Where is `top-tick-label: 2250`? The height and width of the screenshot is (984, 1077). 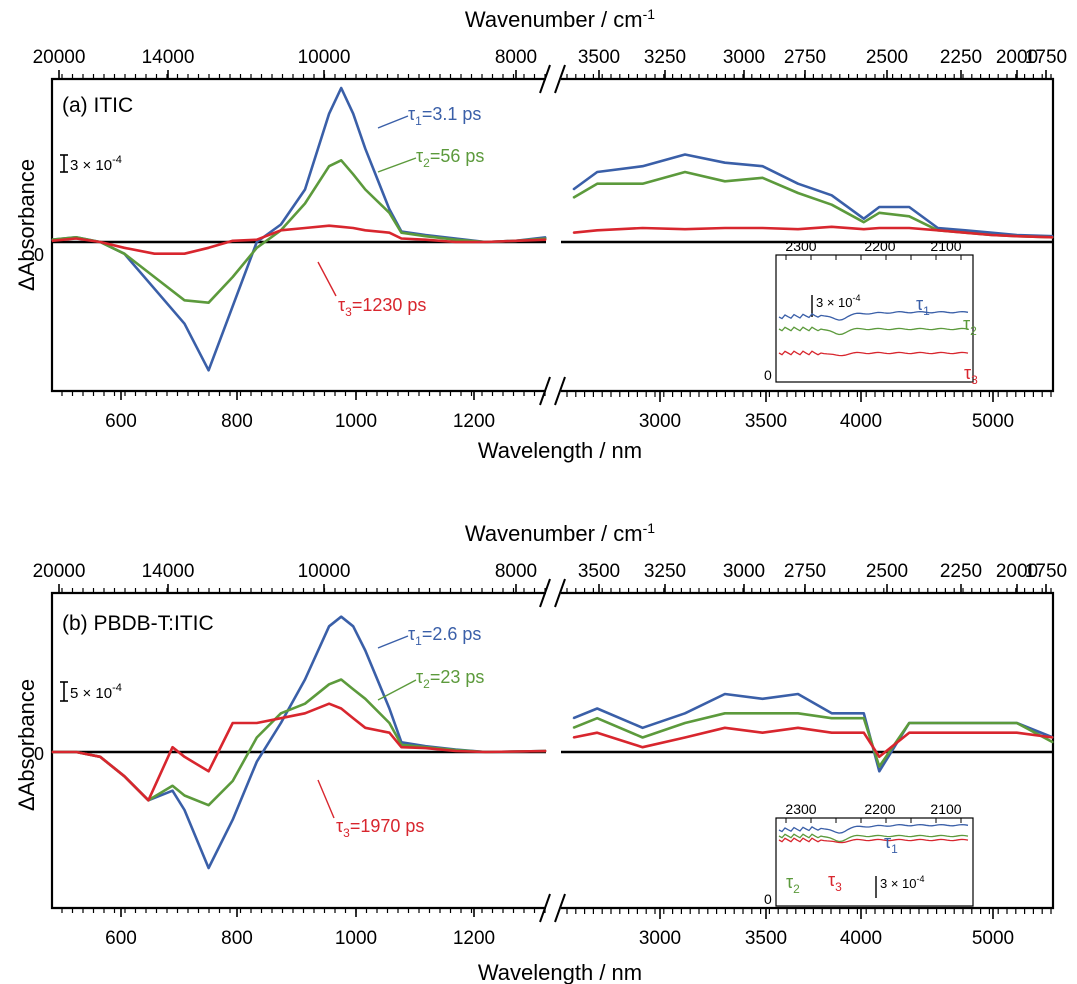
top-tick-label: 2250 is located at coordinates (961, 571).